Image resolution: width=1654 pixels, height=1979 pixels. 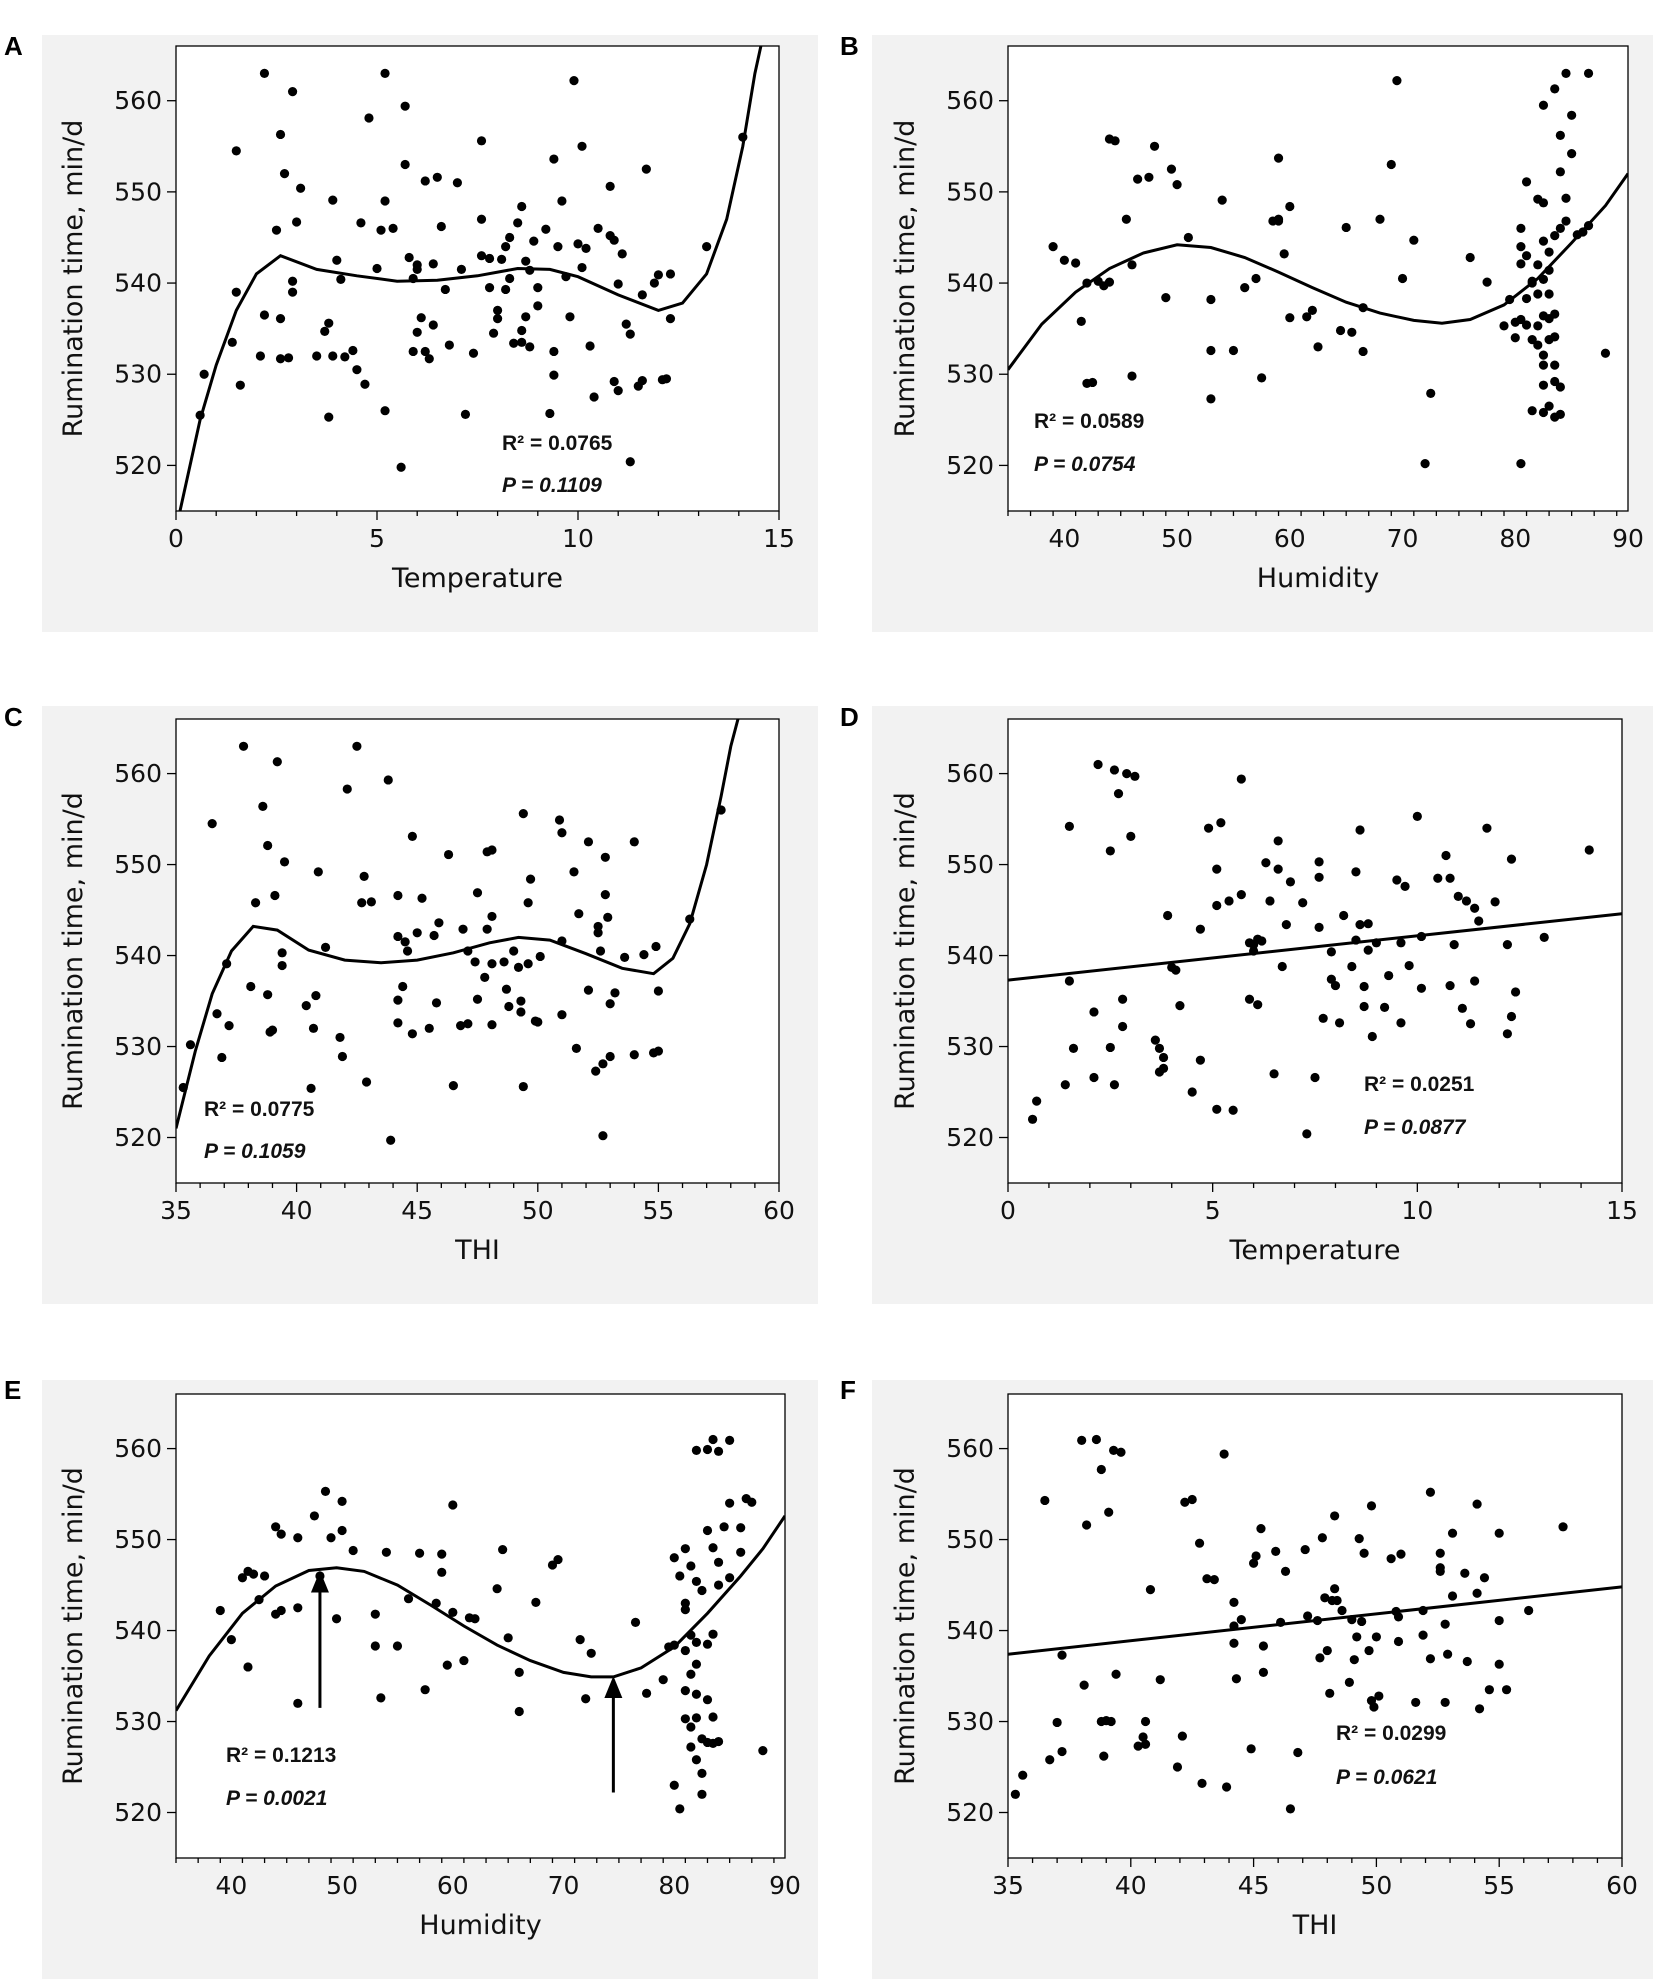 What do you see at coordinates (13, 46) in the screenshot?
I see `panel-letter: A` at bounding box center [13, 46].